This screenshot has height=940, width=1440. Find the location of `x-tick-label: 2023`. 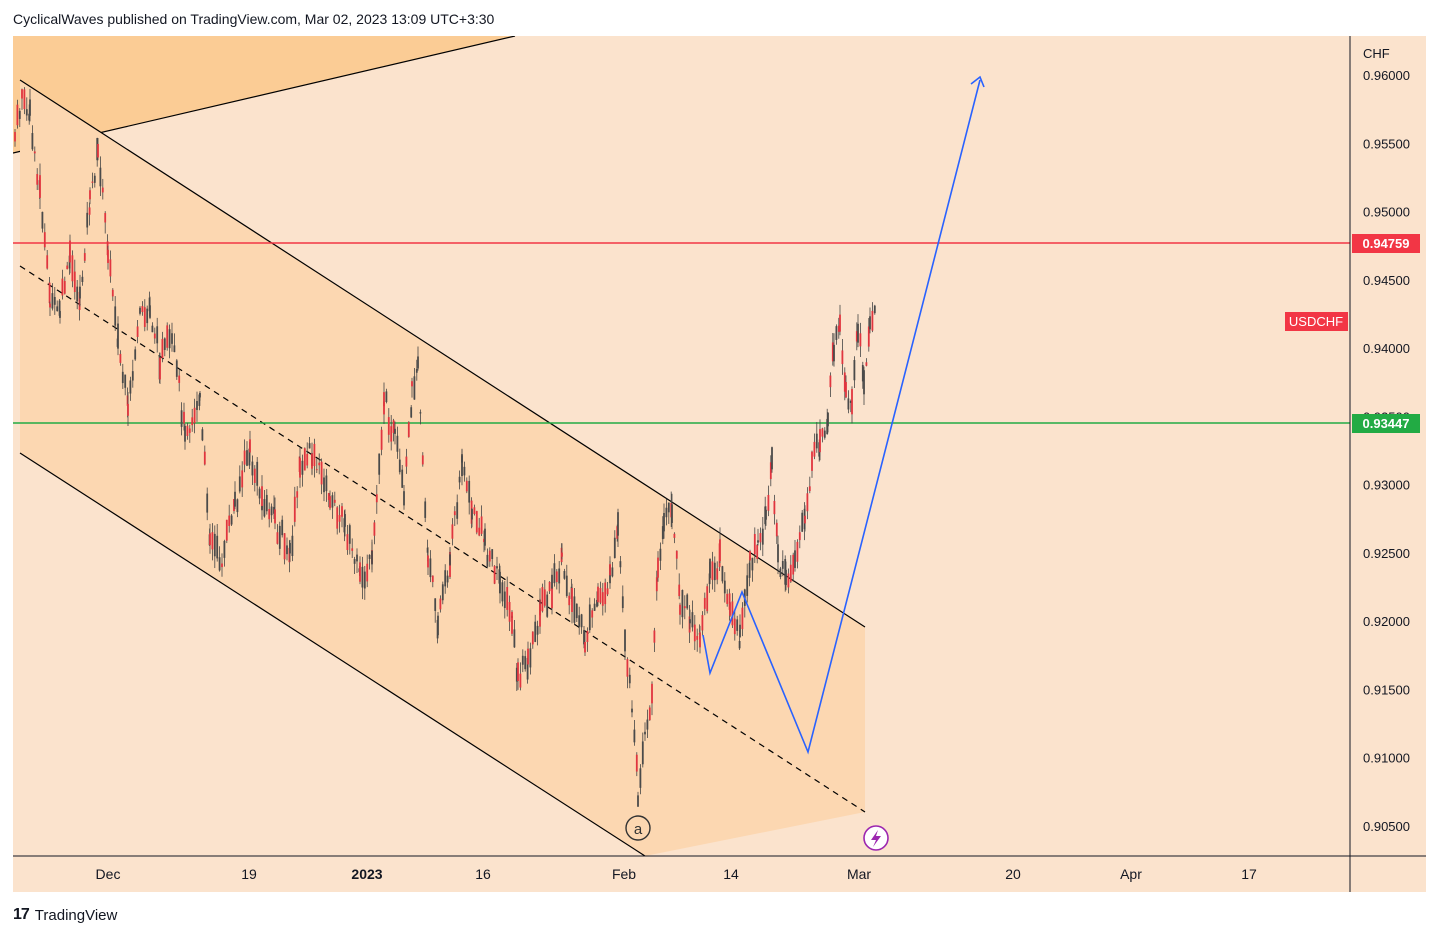

x-tick-label: 2023 is located at coordinates (366, 874).